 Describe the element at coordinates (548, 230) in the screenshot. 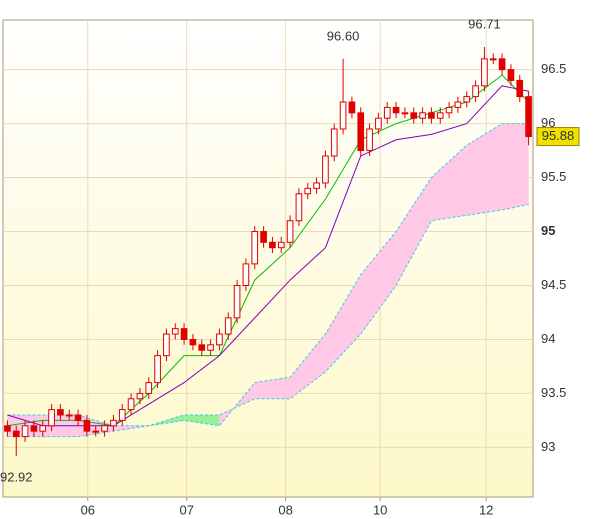

I see `y-tick-label: 95` at that location.